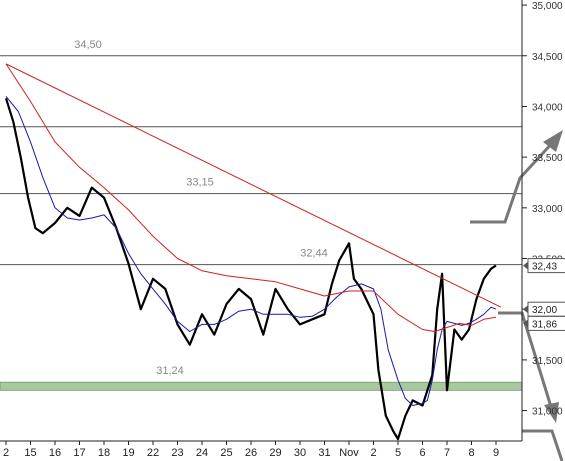  I want to click on x-tick-label: 25, so click(226, 453).